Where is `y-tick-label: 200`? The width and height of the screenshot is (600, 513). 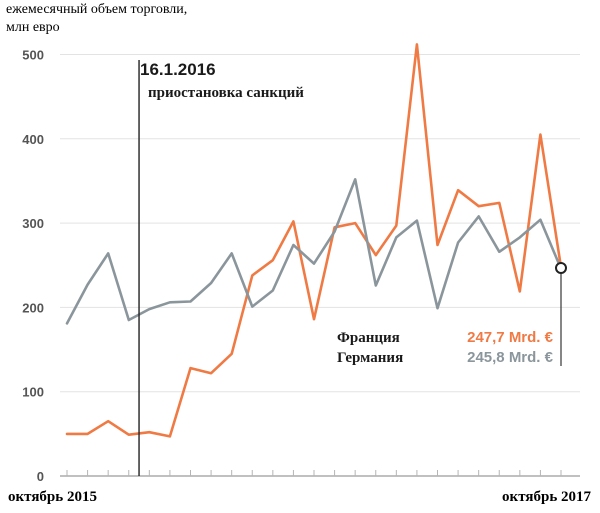
y-tick-label: 200 is located at coordinates (33, 307).